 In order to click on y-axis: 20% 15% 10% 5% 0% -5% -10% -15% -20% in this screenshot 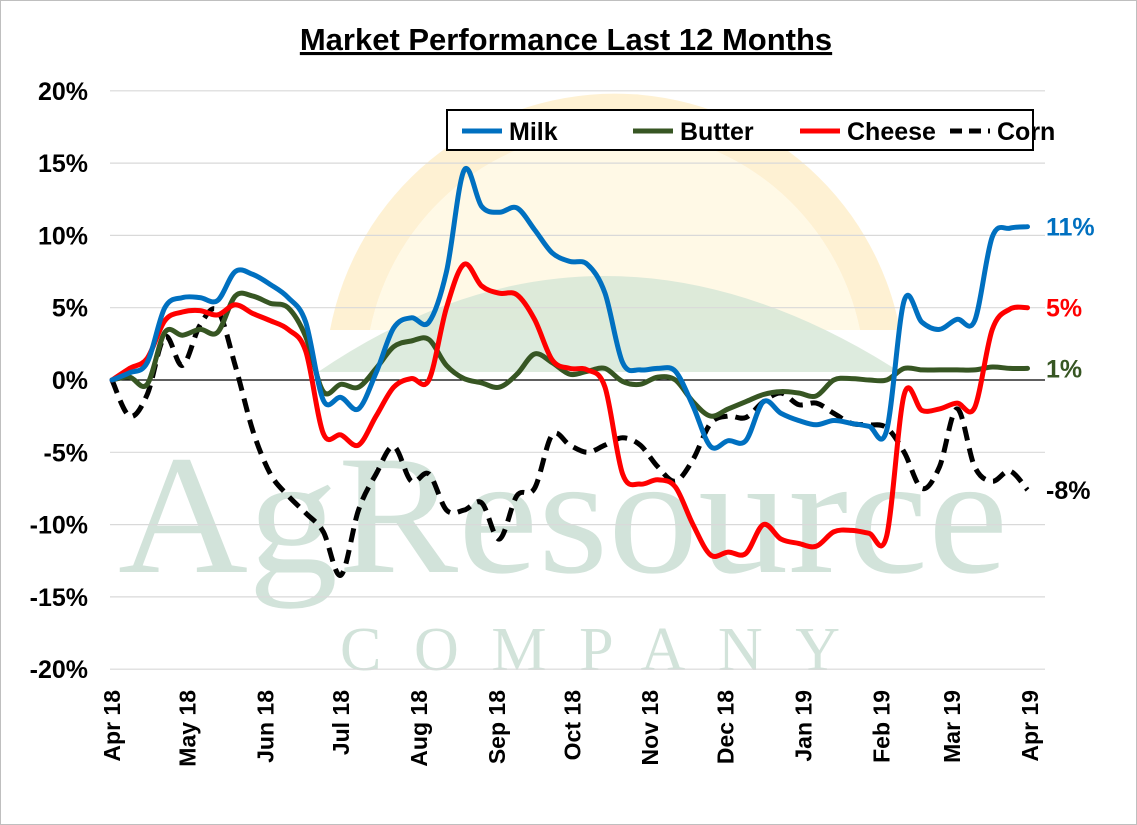, I will do `click(59, 381)`.